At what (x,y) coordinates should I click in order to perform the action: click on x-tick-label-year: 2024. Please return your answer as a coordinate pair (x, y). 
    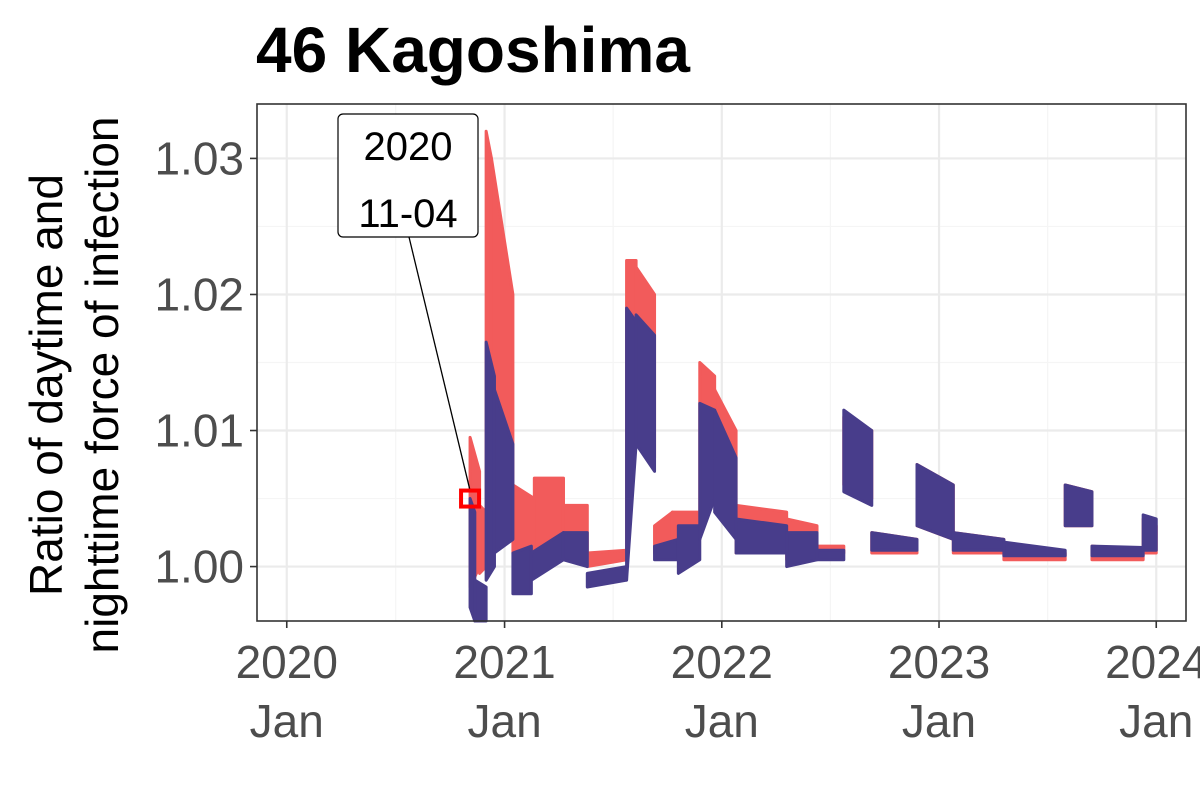
    Looking at the image, I should click on (1152, 662).